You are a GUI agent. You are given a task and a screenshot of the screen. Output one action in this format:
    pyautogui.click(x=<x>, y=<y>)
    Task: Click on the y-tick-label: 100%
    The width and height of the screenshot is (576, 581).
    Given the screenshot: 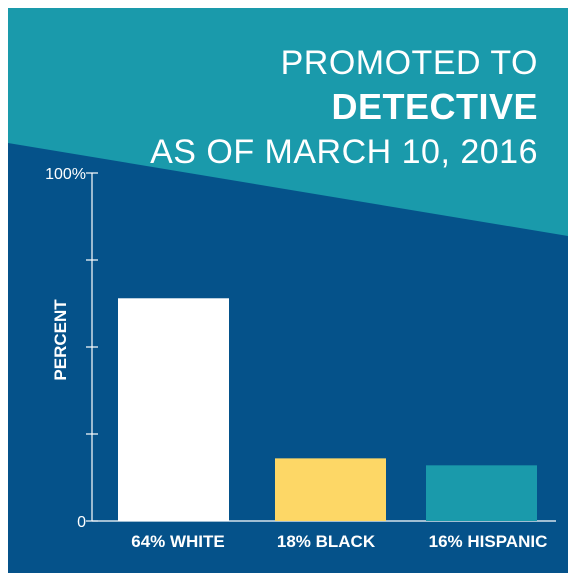 What is the action you would take?
    pyautogui.click(x=65, y=174)
    